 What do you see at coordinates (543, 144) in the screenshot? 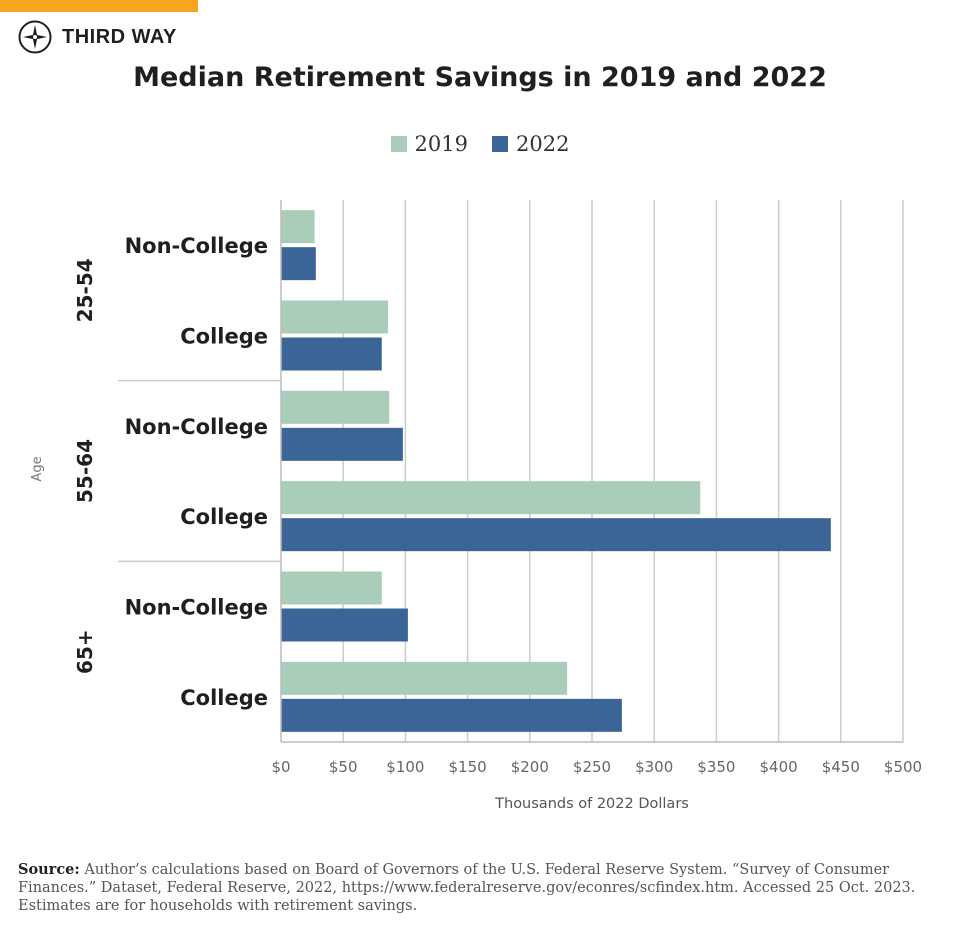
I see `legend-label-2022: 2022` at bounding box center [543, 144].